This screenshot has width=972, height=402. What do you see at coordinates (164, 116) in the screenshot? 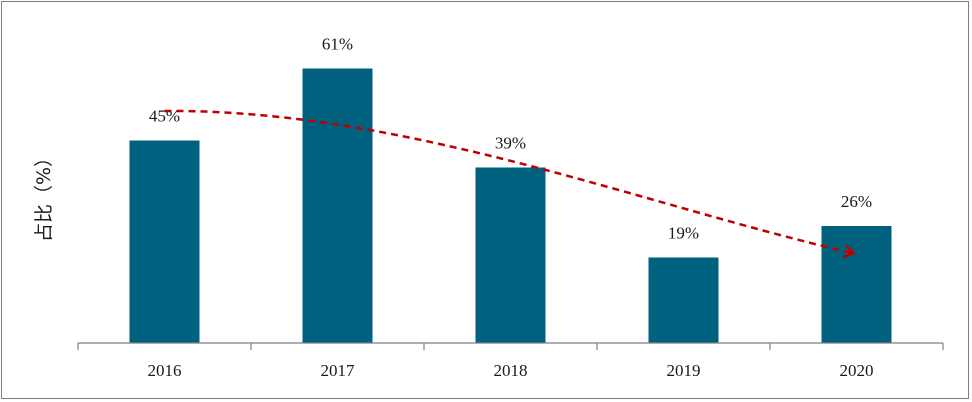
I see `data-label-2016: 45%` at bounding box center [164, 116].